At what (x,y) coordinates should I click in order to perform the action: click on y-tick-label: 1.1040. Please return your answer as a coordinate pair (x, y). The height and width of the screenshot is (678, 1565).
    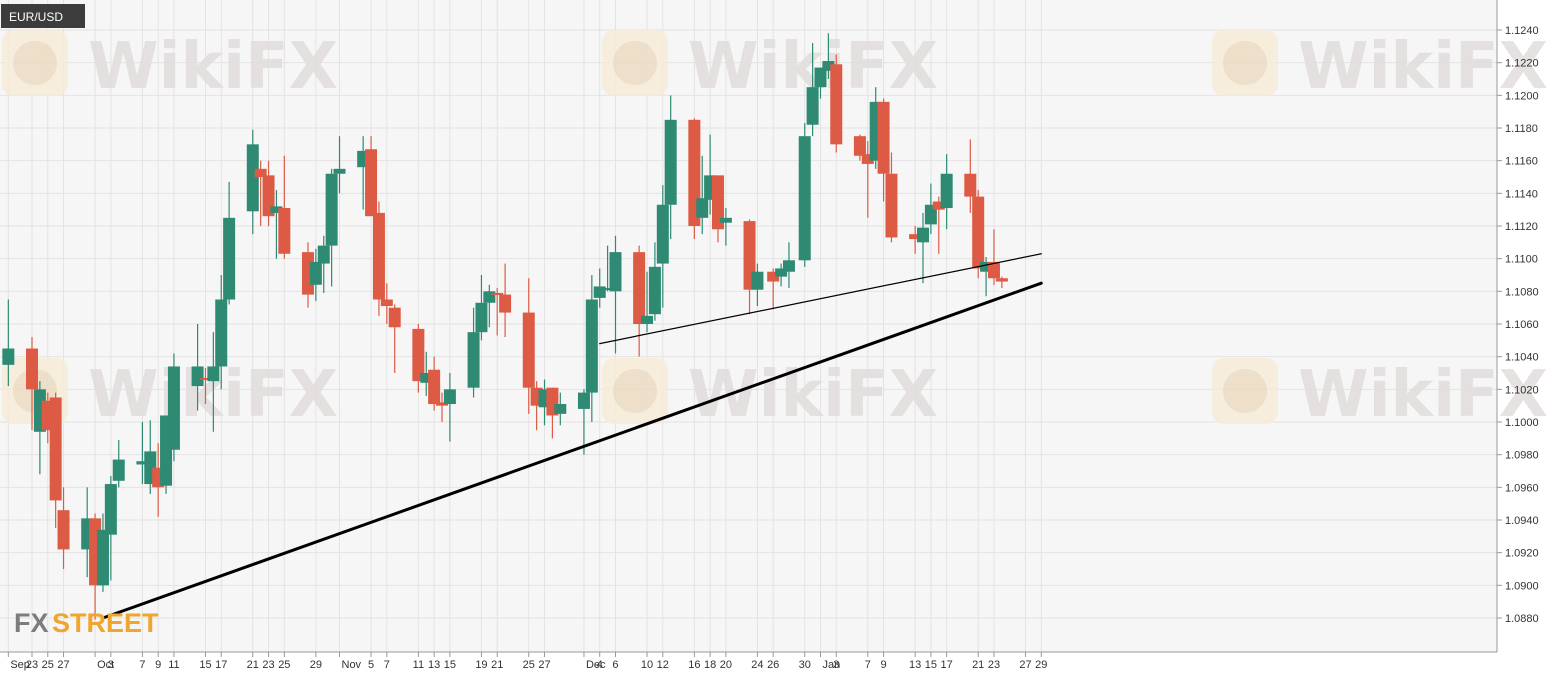
    Looking at the image, I should click on (1522, 358).